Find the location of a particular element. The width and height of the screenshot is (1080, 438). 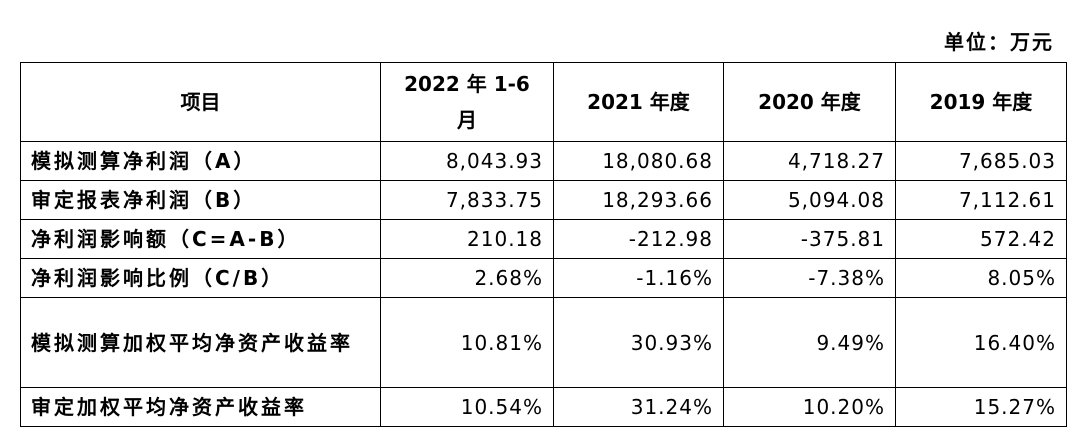

table-cell: 10.54% is located at coordinates (467, 407).